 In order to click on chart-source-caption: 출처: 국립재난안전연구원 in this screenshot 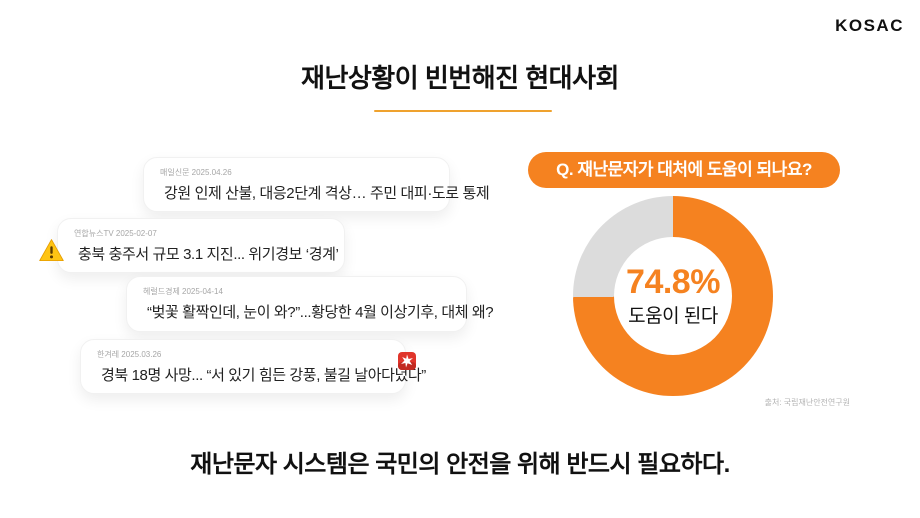, I will do `click(807, 402)`.